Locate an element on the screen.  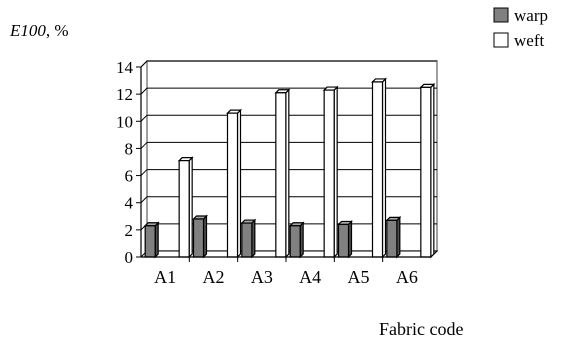
legend-swatch-weft is located at coordinates (501, 40).